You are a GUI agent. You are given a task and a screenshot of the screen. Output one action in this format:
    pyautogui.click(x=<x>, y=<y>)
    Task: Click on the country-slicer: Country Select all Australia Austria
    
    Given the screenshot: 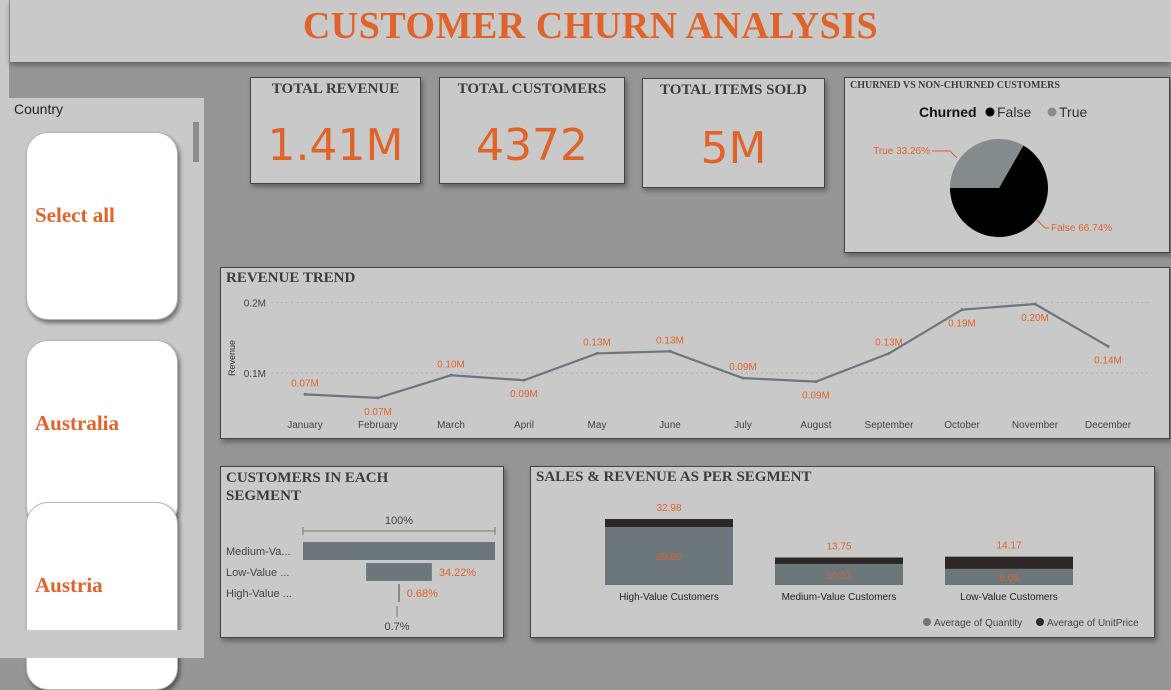 What is the action you would take?
    pyautogui.click(x=106, y=394)
    